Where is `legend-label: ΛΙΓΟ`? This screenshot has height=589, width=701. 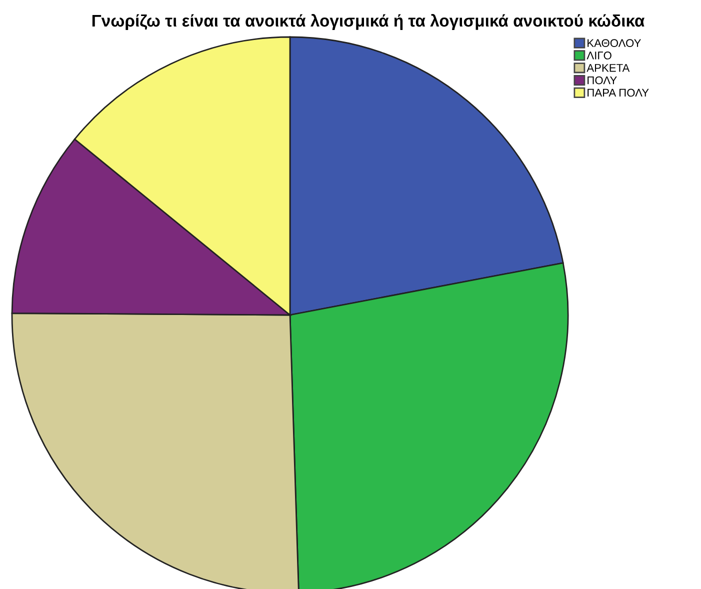 legend-label: ΛΙΓΟ is located at coordinates (599, 56).